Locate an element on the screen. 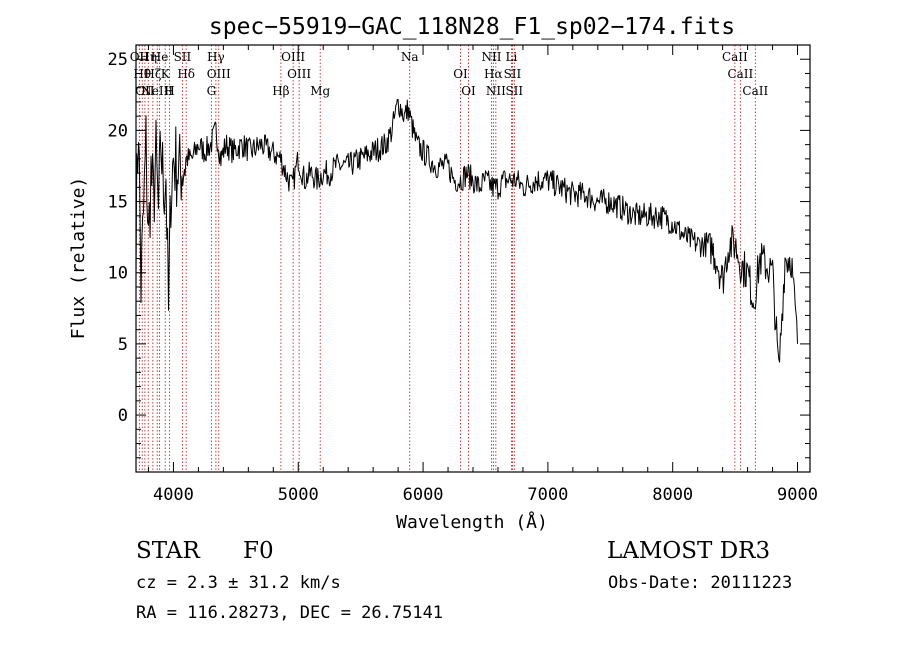  y-tick-label: 20 is located at coordinates (118, 131).